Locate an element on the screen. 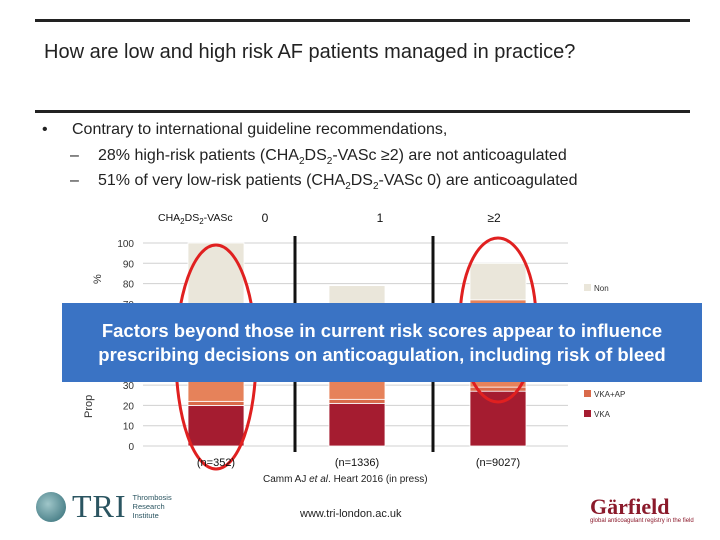 This screenshot has width=720, height=540. y-tick-label: 20 is located at coordinates (129, 406).